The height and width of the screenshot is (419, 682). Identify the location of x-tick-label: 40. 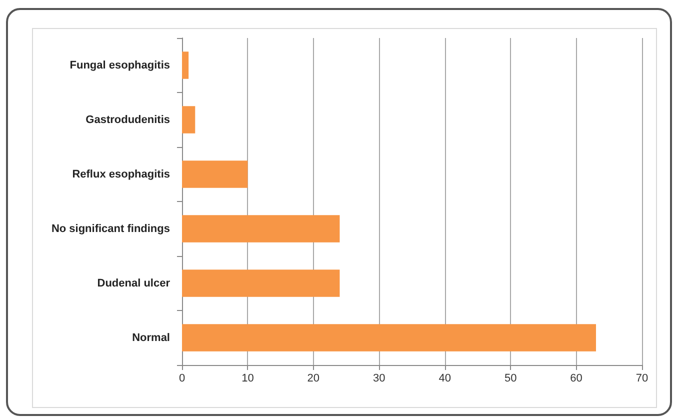
(444, 378).